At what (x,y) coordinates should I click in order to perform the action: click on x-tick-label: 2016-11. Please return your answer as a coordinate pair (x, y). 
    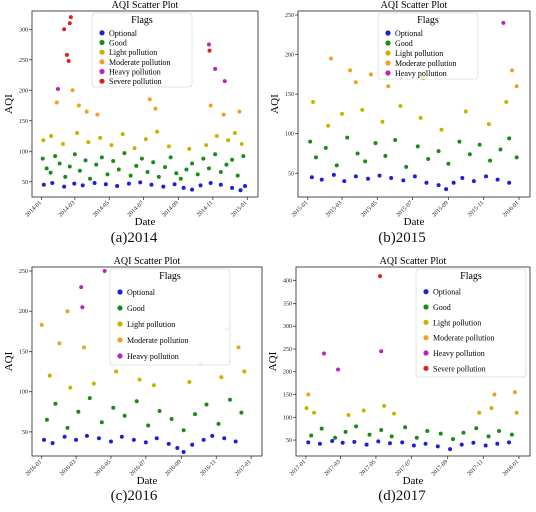
    Looking at the image, I should click on (208, 468).